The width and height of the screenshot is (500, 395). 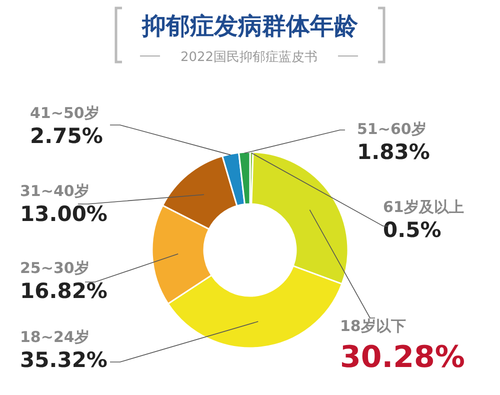 What do you see at coordinates (55, 268) in the screenshot?
I see `slice-label: 25~30岁` at bounding box center [55, 268].